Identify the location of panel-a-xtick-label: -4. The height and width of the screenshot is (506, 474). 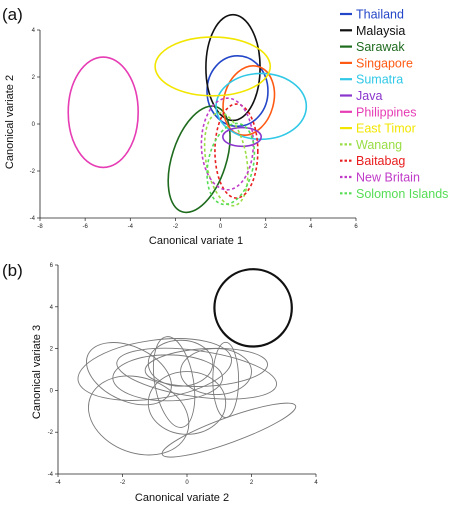
(131, 227).